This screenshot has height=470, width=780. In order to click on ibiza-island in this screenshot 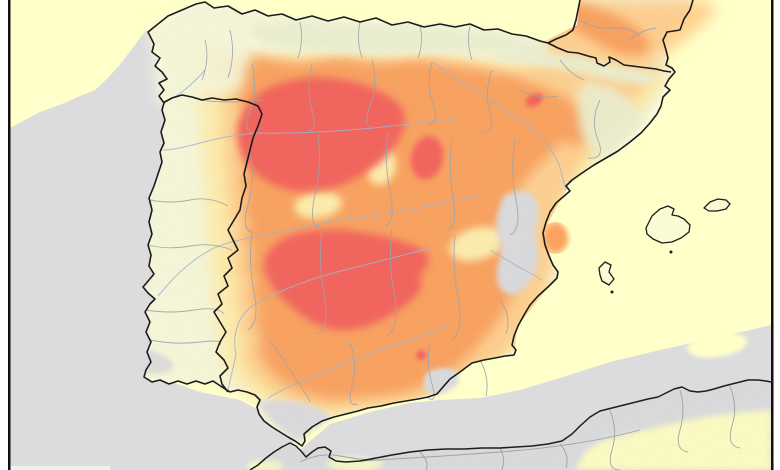, I will do `click(606, 273)`.